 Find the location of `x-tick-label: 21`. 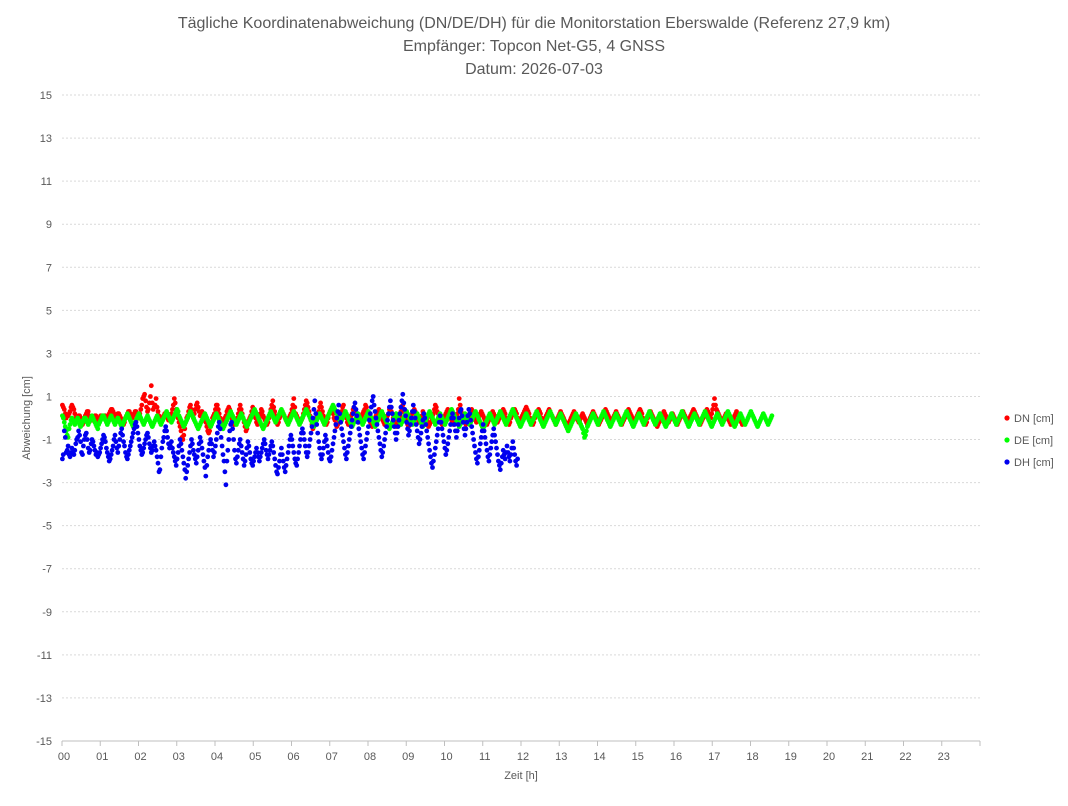

x-tick-label: 21 is located at coordinates (867, 757).